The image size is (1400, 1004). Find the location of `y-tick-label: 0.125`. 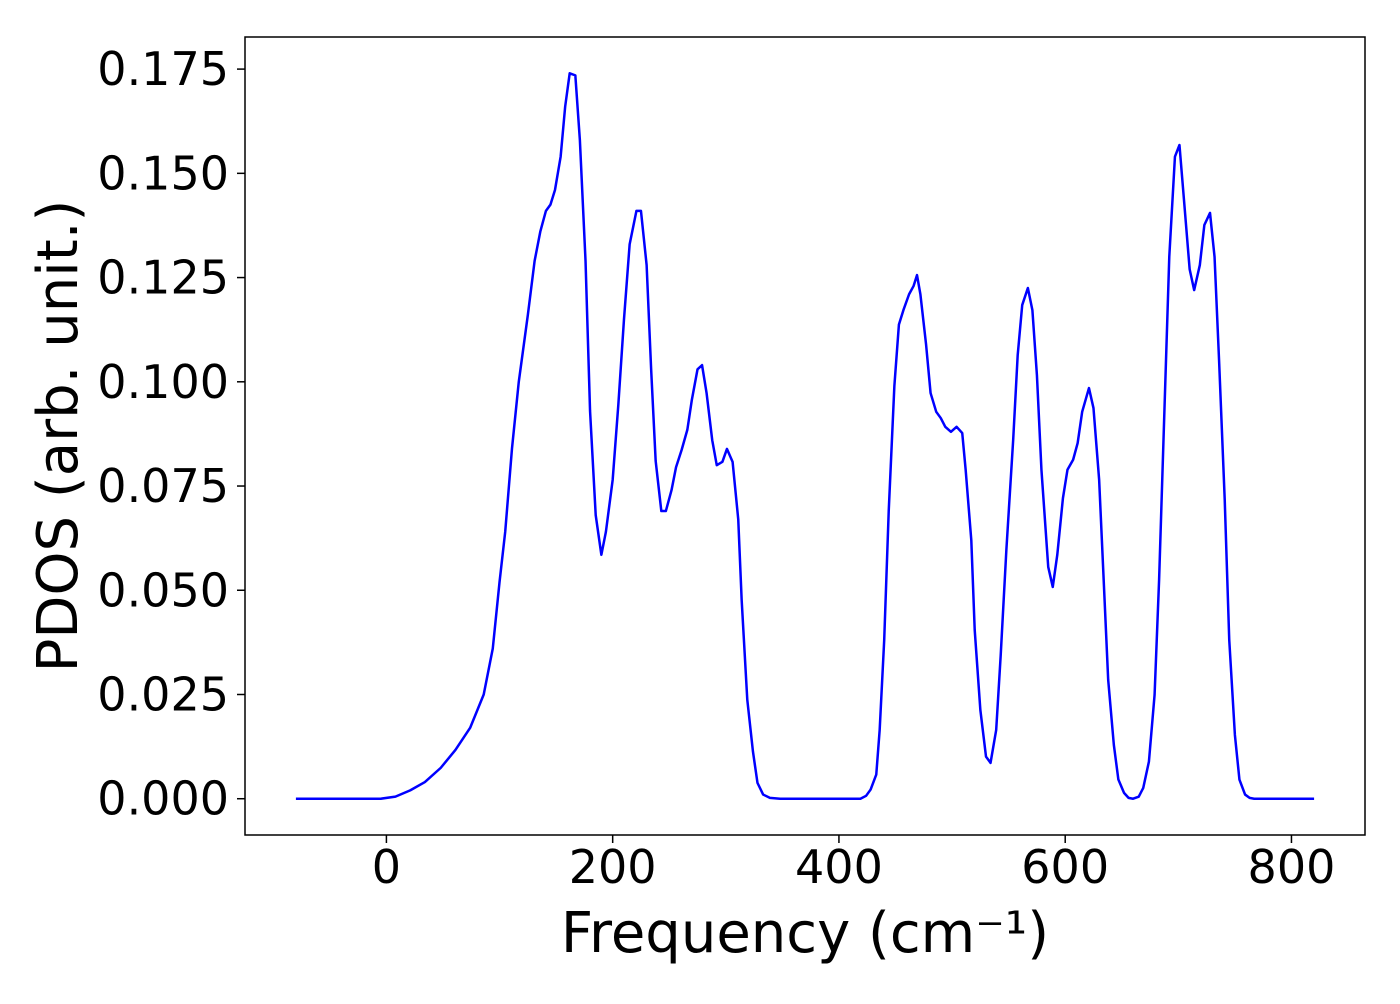

y-tick-label: 0.125 is located at coordinates (163, 278).